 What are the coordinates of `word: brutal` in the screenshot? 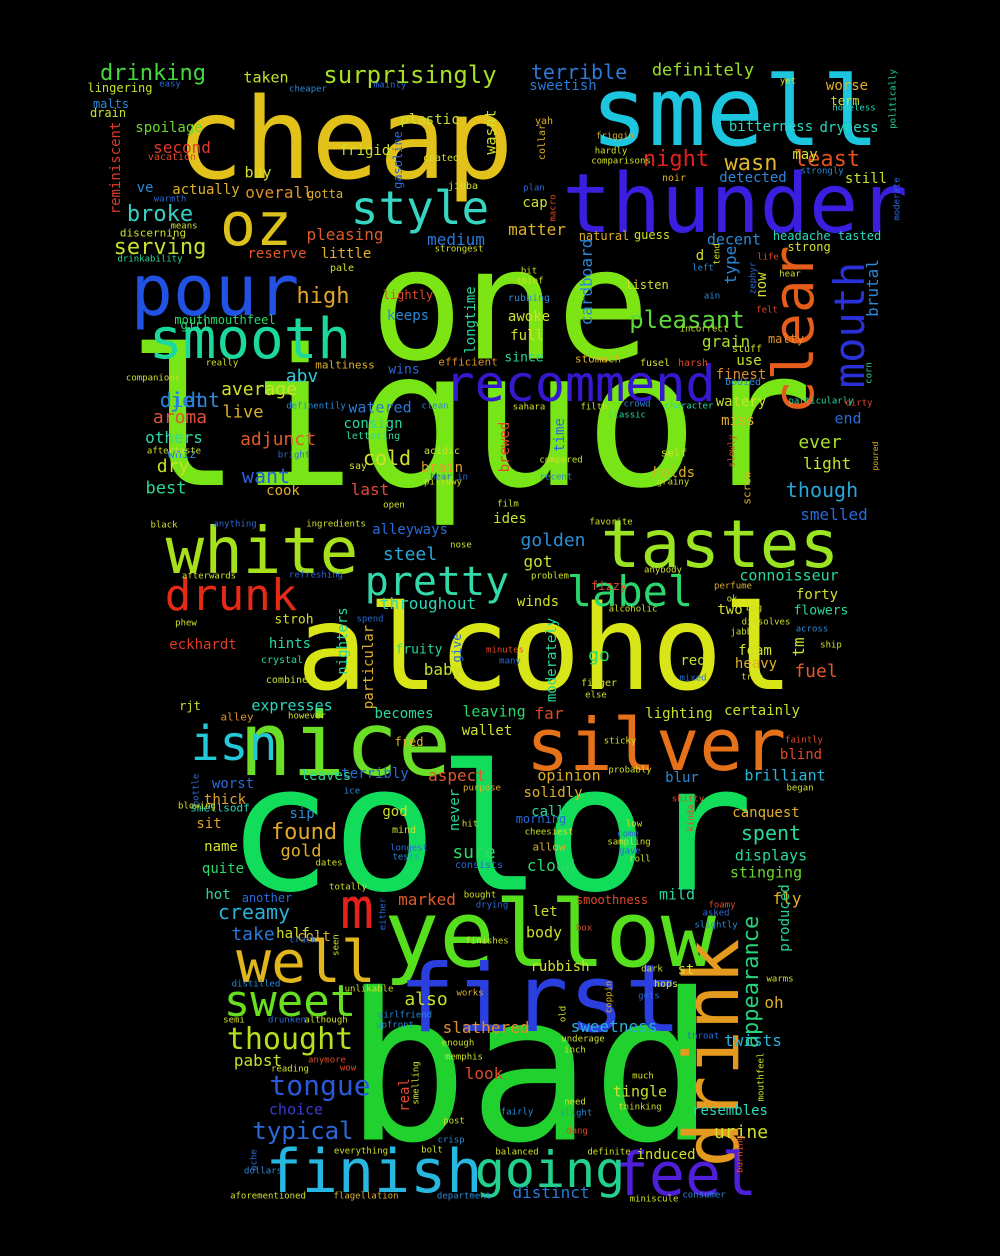 It's located at (872, 288).